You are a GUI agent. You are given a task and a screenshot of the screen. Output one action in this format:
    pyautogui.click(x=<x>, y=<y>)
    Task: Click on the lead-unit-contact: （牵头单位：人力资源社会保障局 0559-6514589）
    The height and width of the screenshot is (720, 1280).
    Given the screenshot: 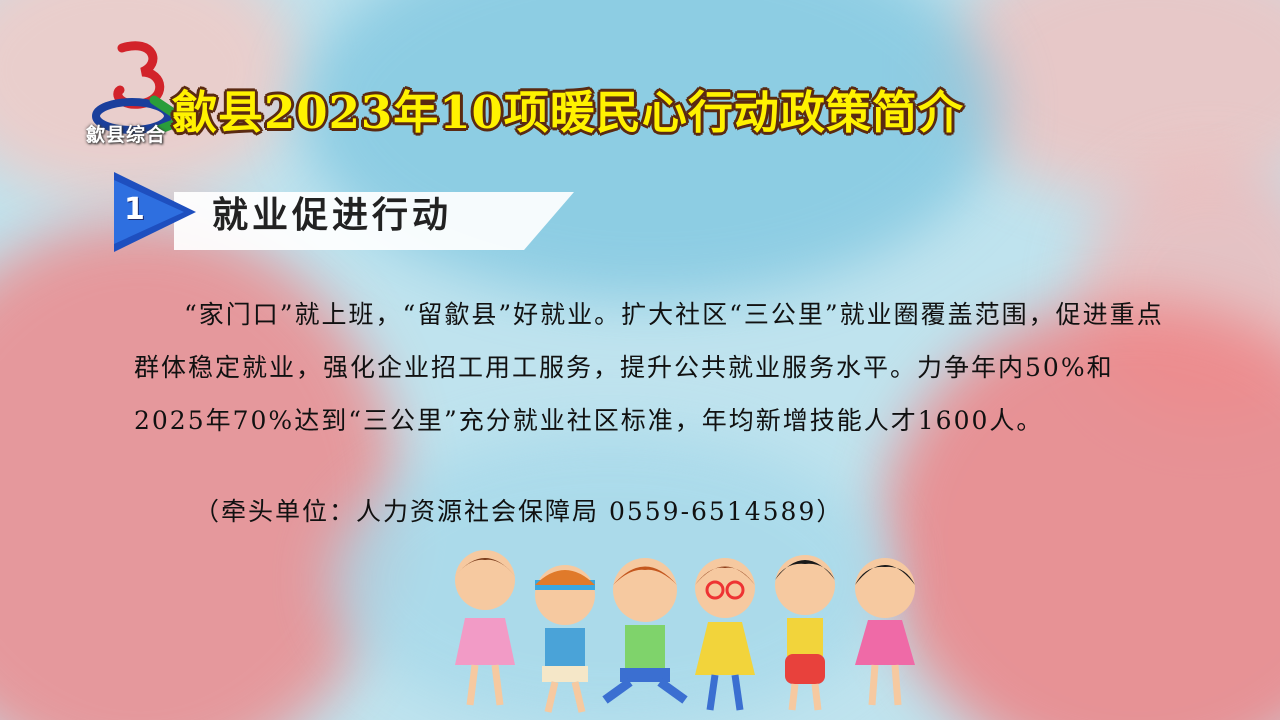 What is the action you would take?
    pyautogui.click(x=519, y=511)
    